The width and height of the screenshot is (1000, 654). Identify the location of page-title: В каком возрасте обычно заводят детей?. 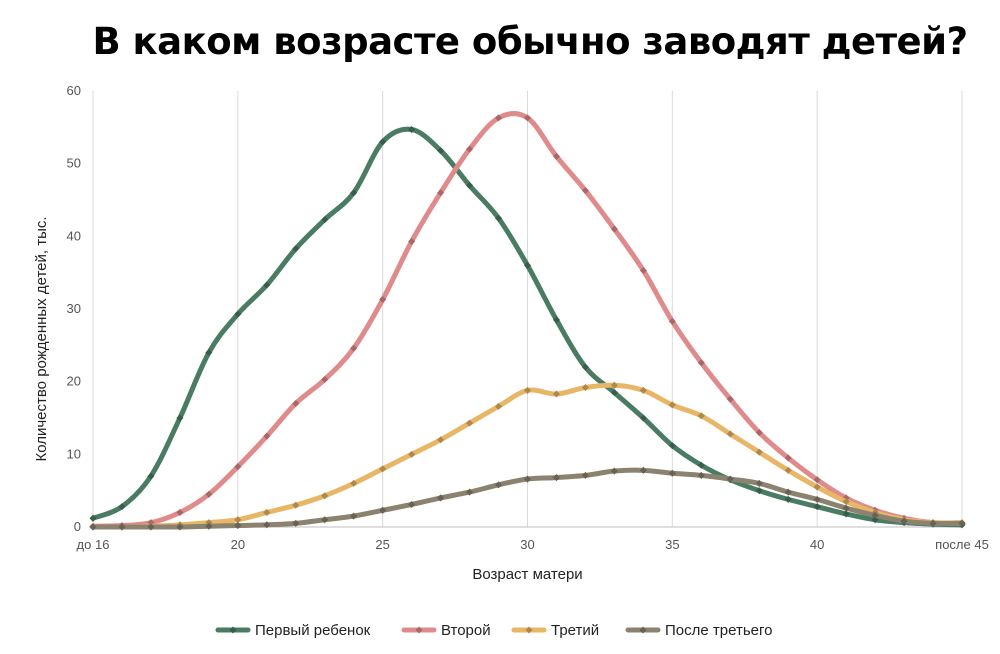
(530, 41).